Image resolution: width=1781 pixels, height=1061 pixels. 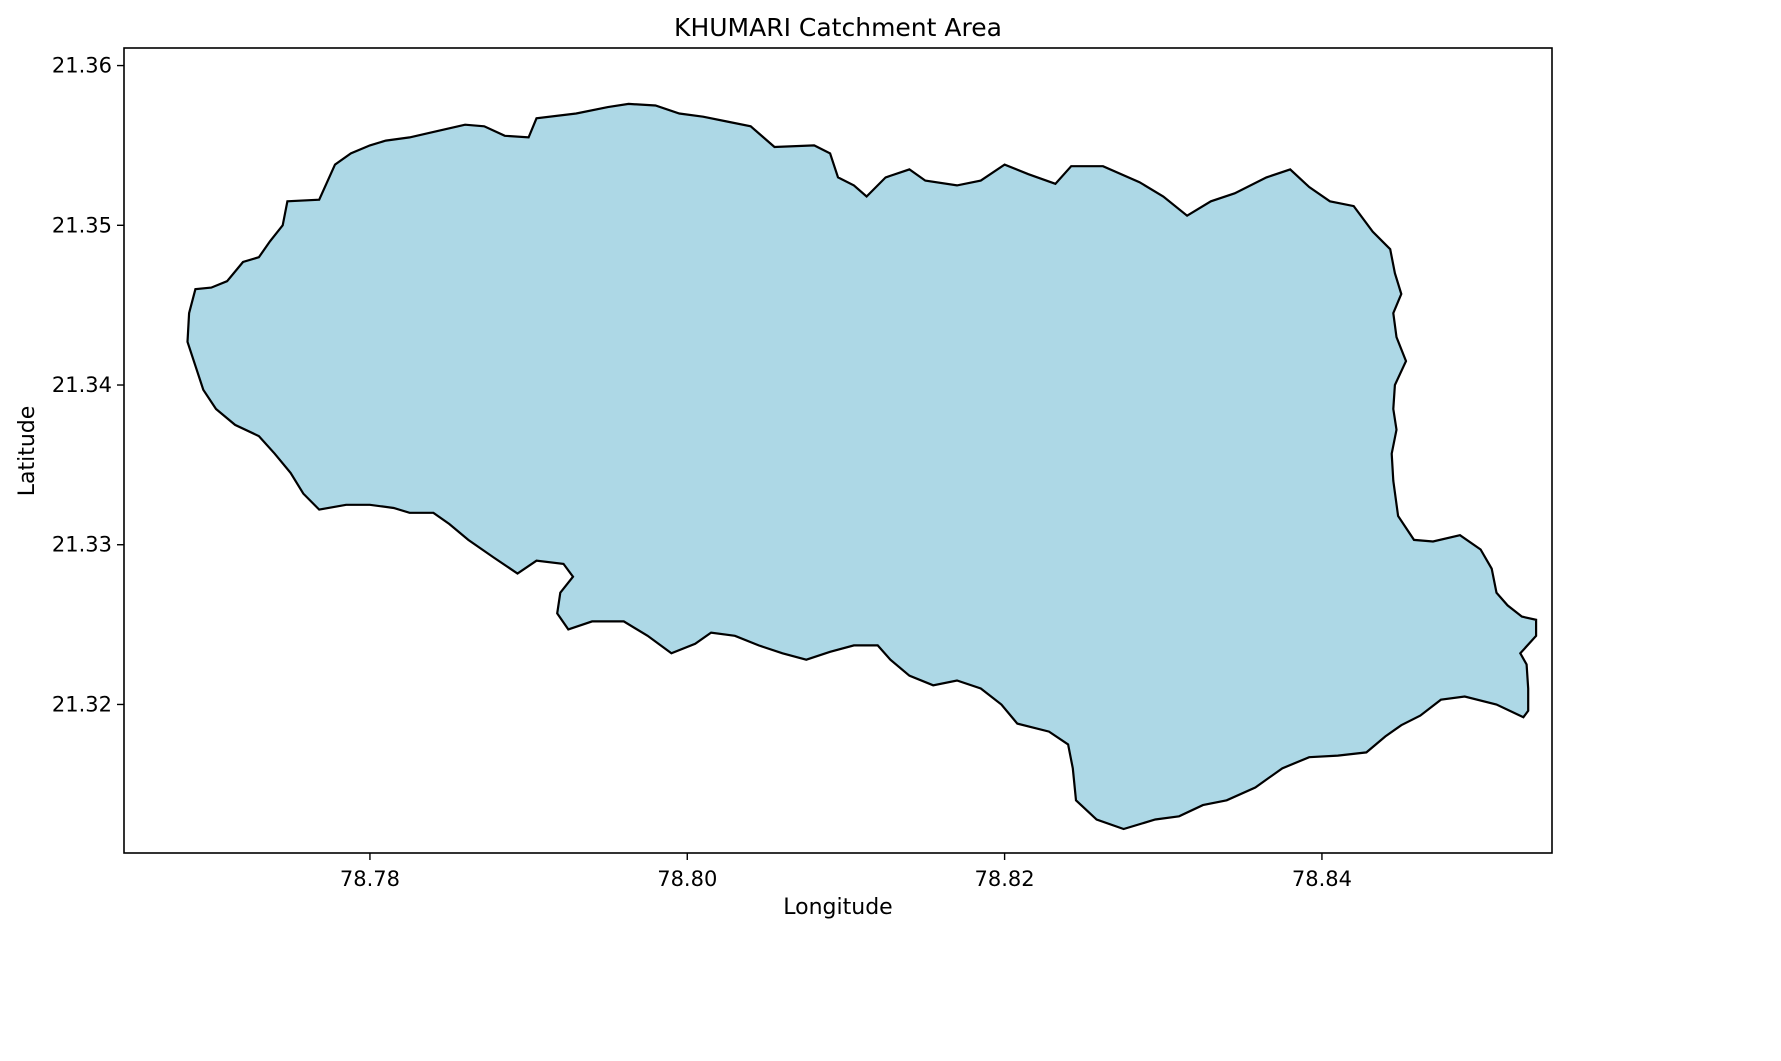 I want to click on y-axis-title: Latitude, so click(x=27, y=451).